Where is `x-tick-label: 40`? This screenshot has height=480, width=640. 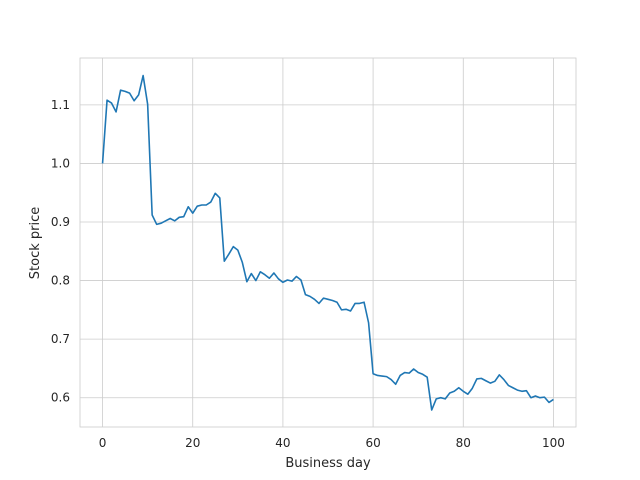 x-tick-label: 40 is located at coordinates (282, 443).